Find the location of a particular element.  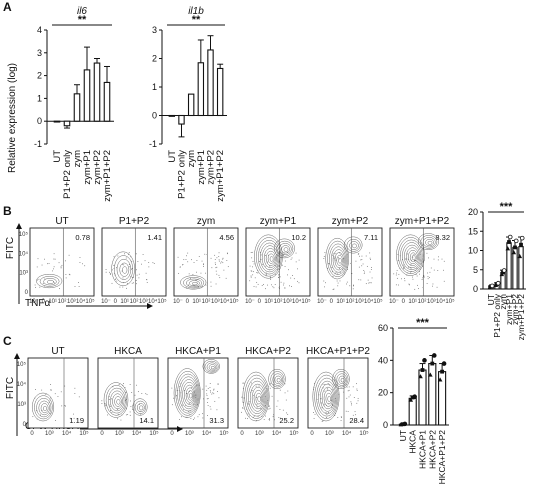

phago-flow-4-xtick: 10⁵ is located at coordinates (294, 433).